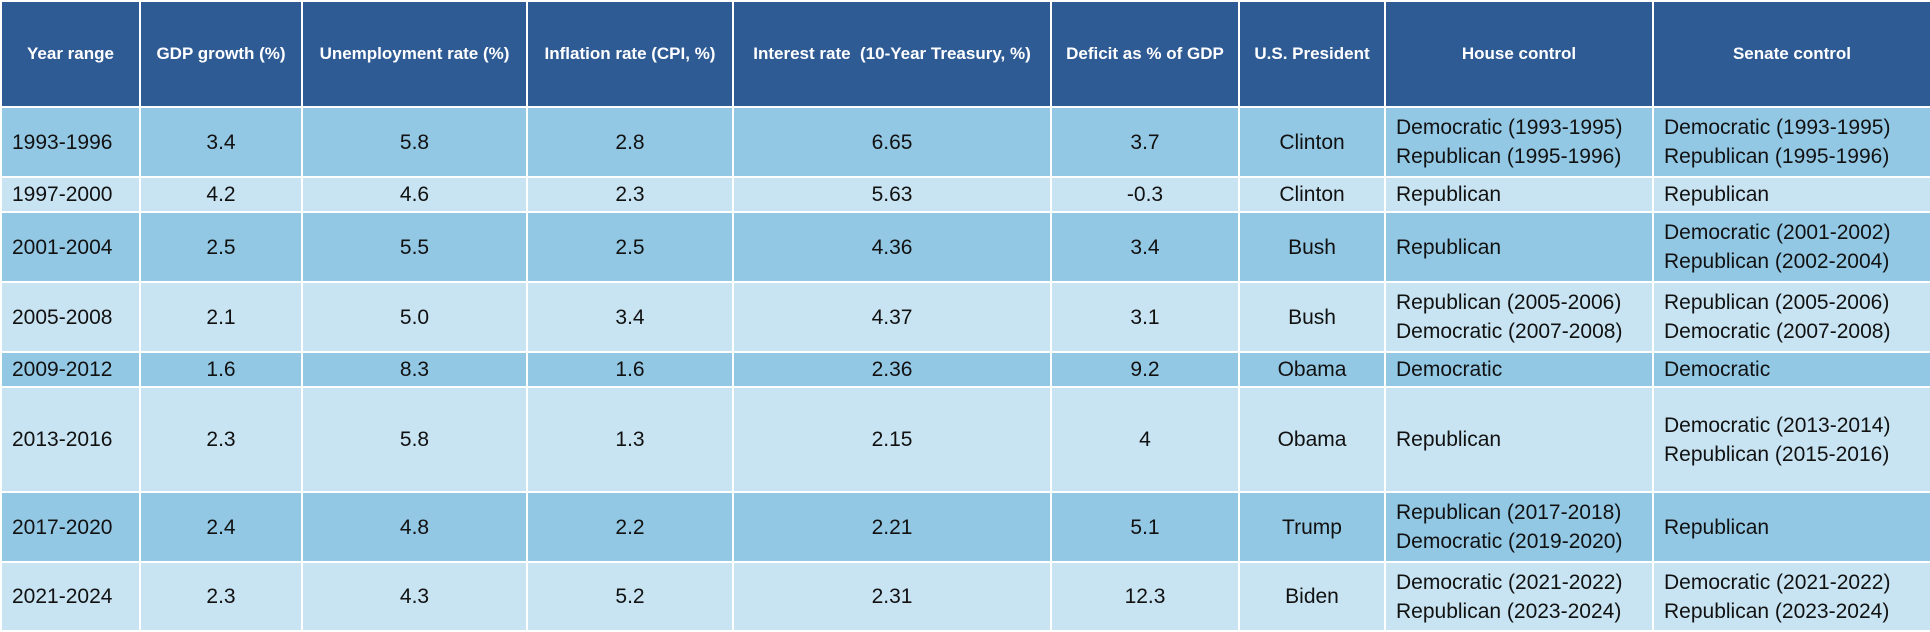 The width and height of the screenshot is (1930, 632). What do you see at coordinates (630, 317) in the screenshot?
I see `cell-inflation: 3.4` at bounding box center [630, 317].